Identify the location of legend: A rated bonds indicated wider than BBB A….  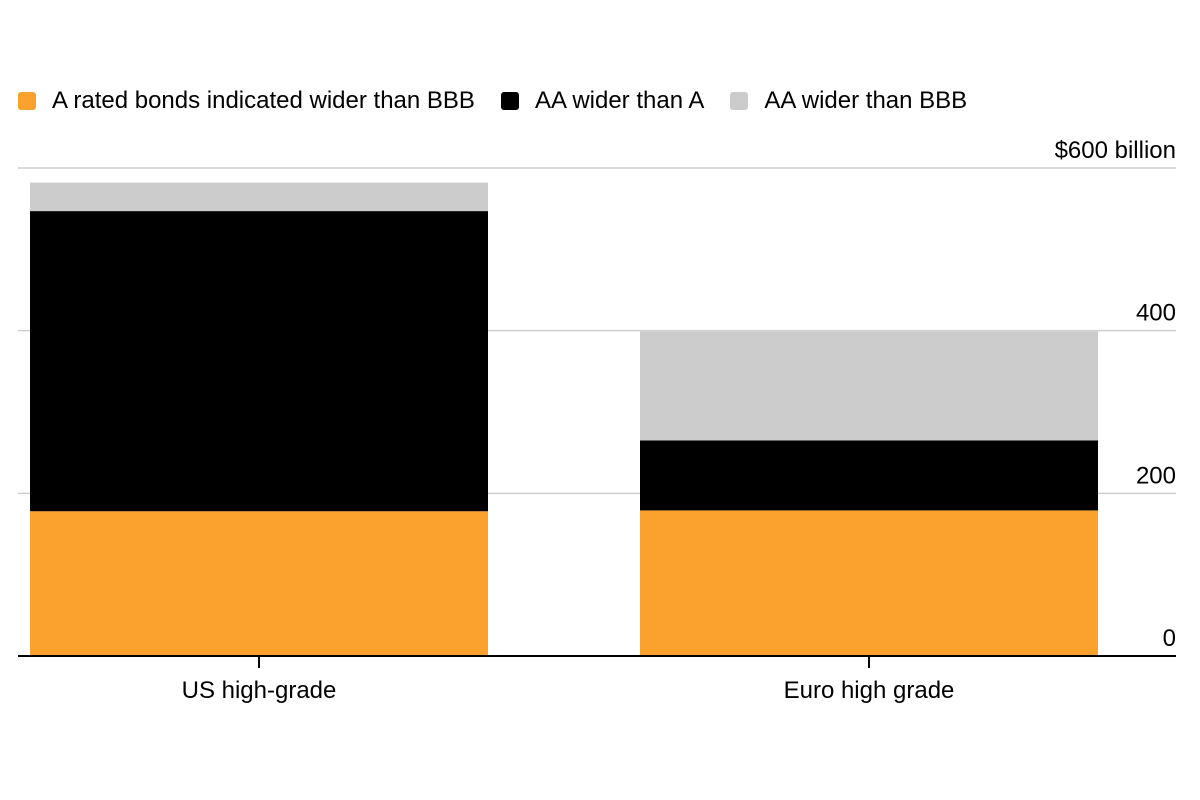
(505, 101).